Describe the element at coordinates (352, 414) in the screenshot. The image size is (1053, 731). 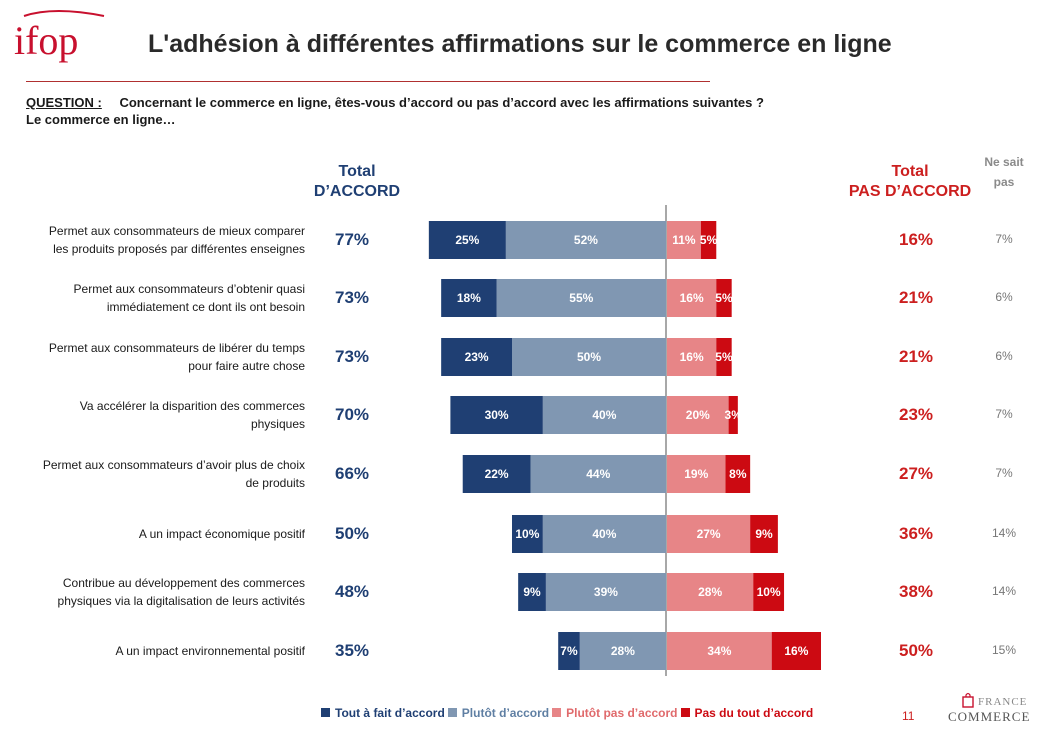
I see `total-agree-value: 70%` at that location.